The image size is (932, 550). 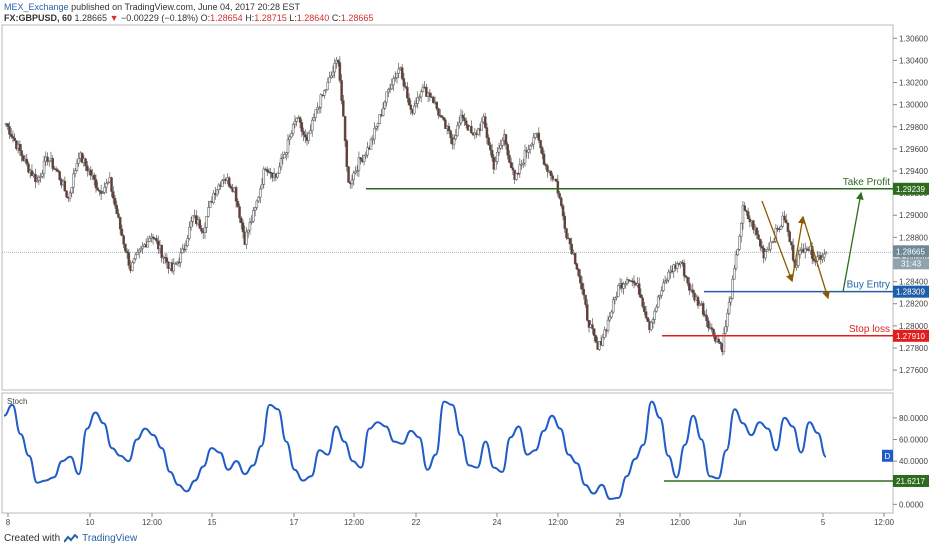 I want to click on stoch-tick-label: 80.0000, so click(x=913, y=418).